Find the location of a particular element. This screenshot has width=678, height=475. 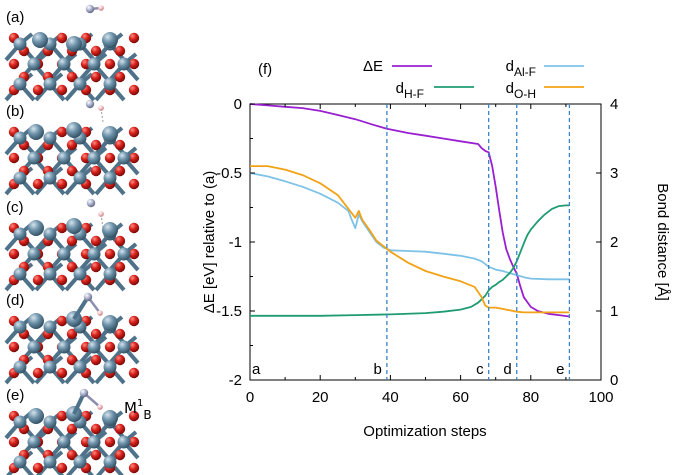

legend-label: dO-H is located at coordinates (521, 90).